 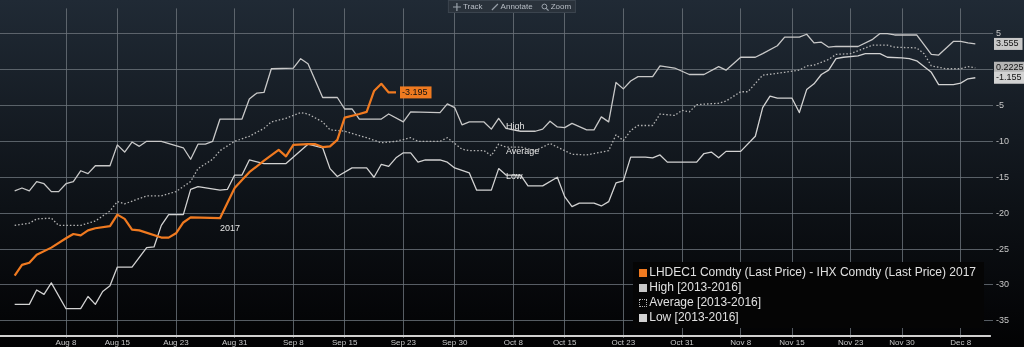 I want to click on annotation: Annotate, so click(x=516, y=6).